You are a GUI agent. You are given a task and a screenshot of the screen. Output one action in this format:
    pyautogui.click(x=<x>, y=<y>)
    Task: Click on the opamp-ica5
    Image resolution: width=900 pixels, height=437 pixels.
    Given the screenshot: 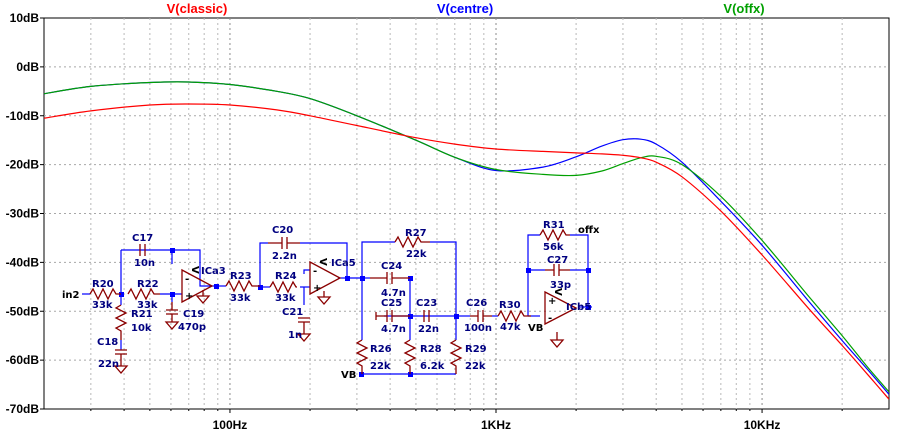 What is the action you would take?
    pyautogui.click(x=325, y=278)
    